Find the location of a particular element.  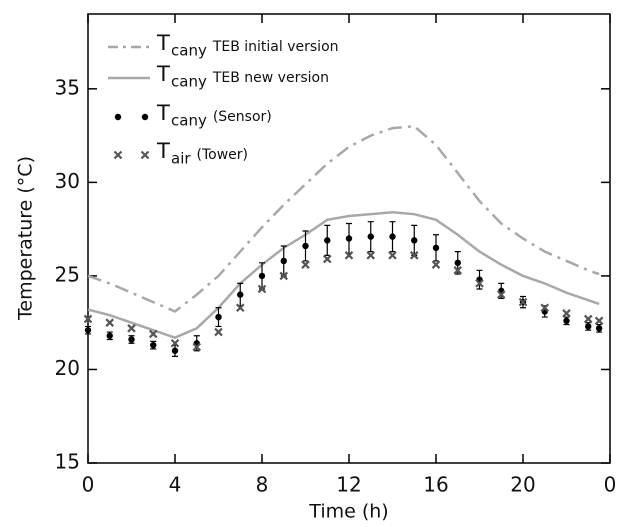

legend-label: (Tower) is located at coordinates (222, 155).